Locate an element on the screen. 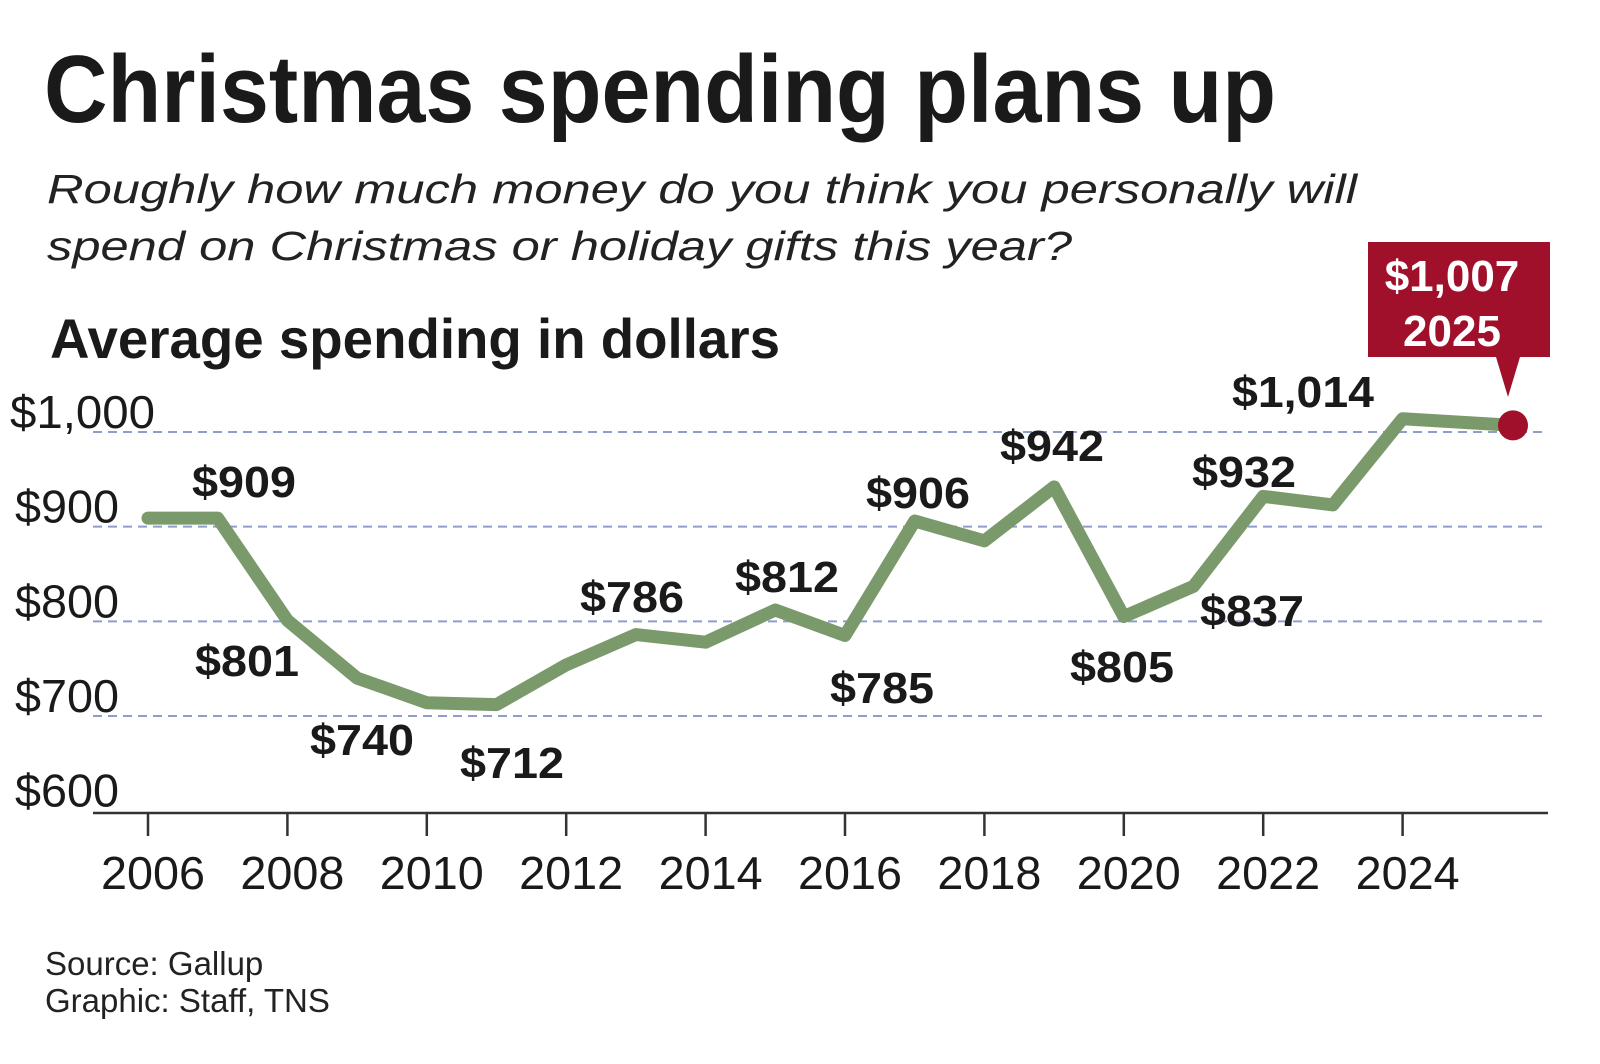  data-label: $1,014 is located at coordinates (1303, 392).